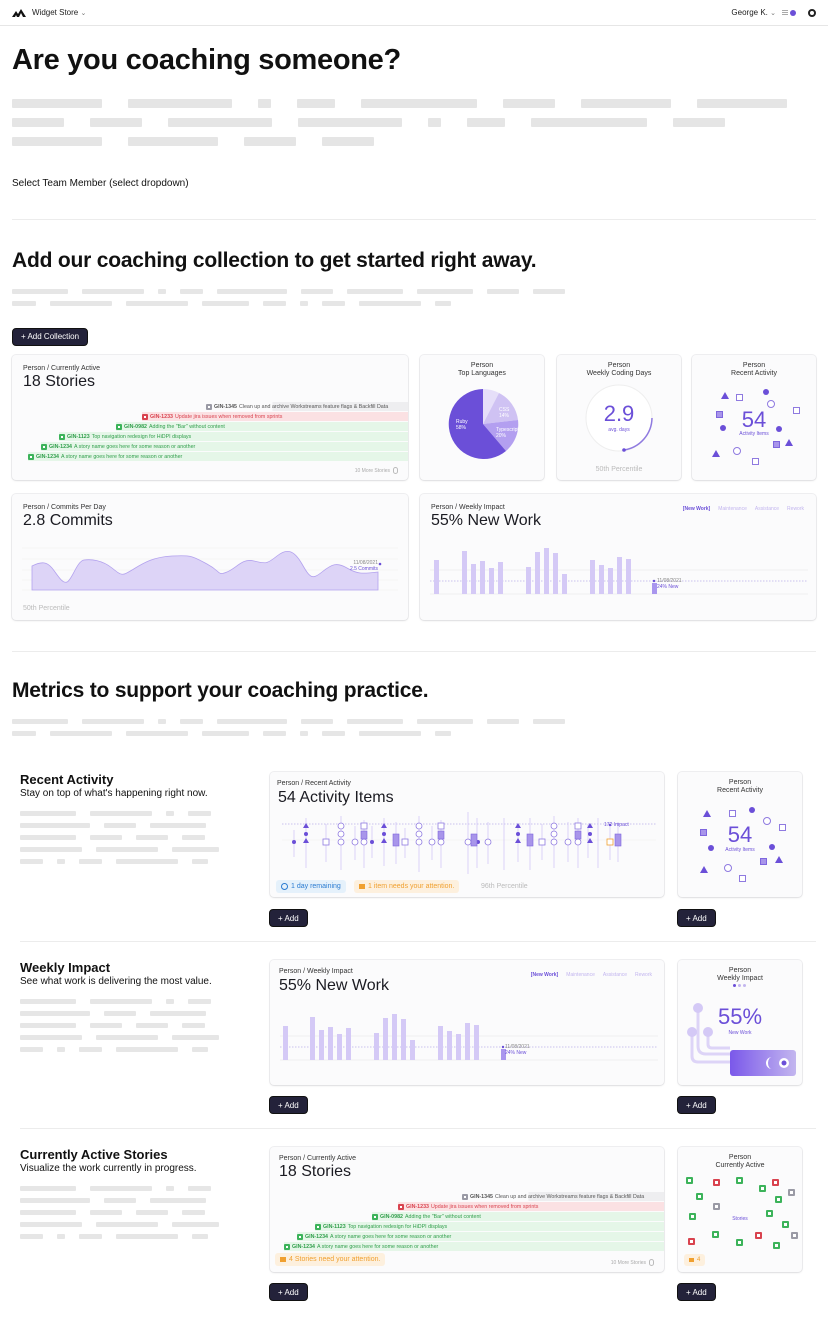 The width and height of the screenshot is (828, 1336). I want to click on row-heading: Weekly Impact, so click(65, 967).